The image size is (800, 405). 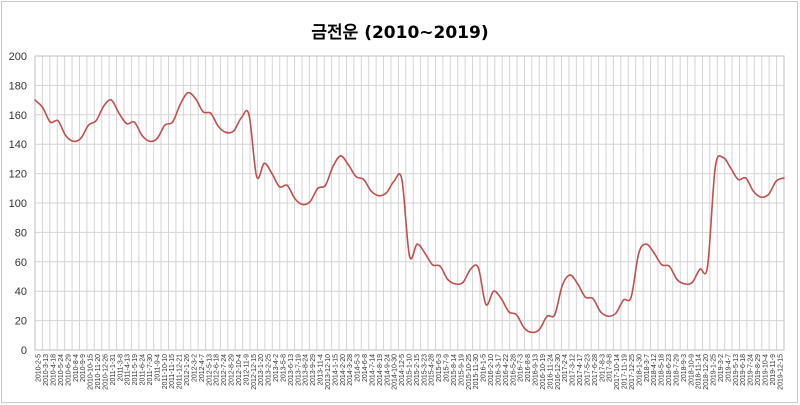 What do you see at coordinates (343, 370) in the screenshot?
I see `x-tick-label: 2014-2-20` at bounding box center [343, 370].